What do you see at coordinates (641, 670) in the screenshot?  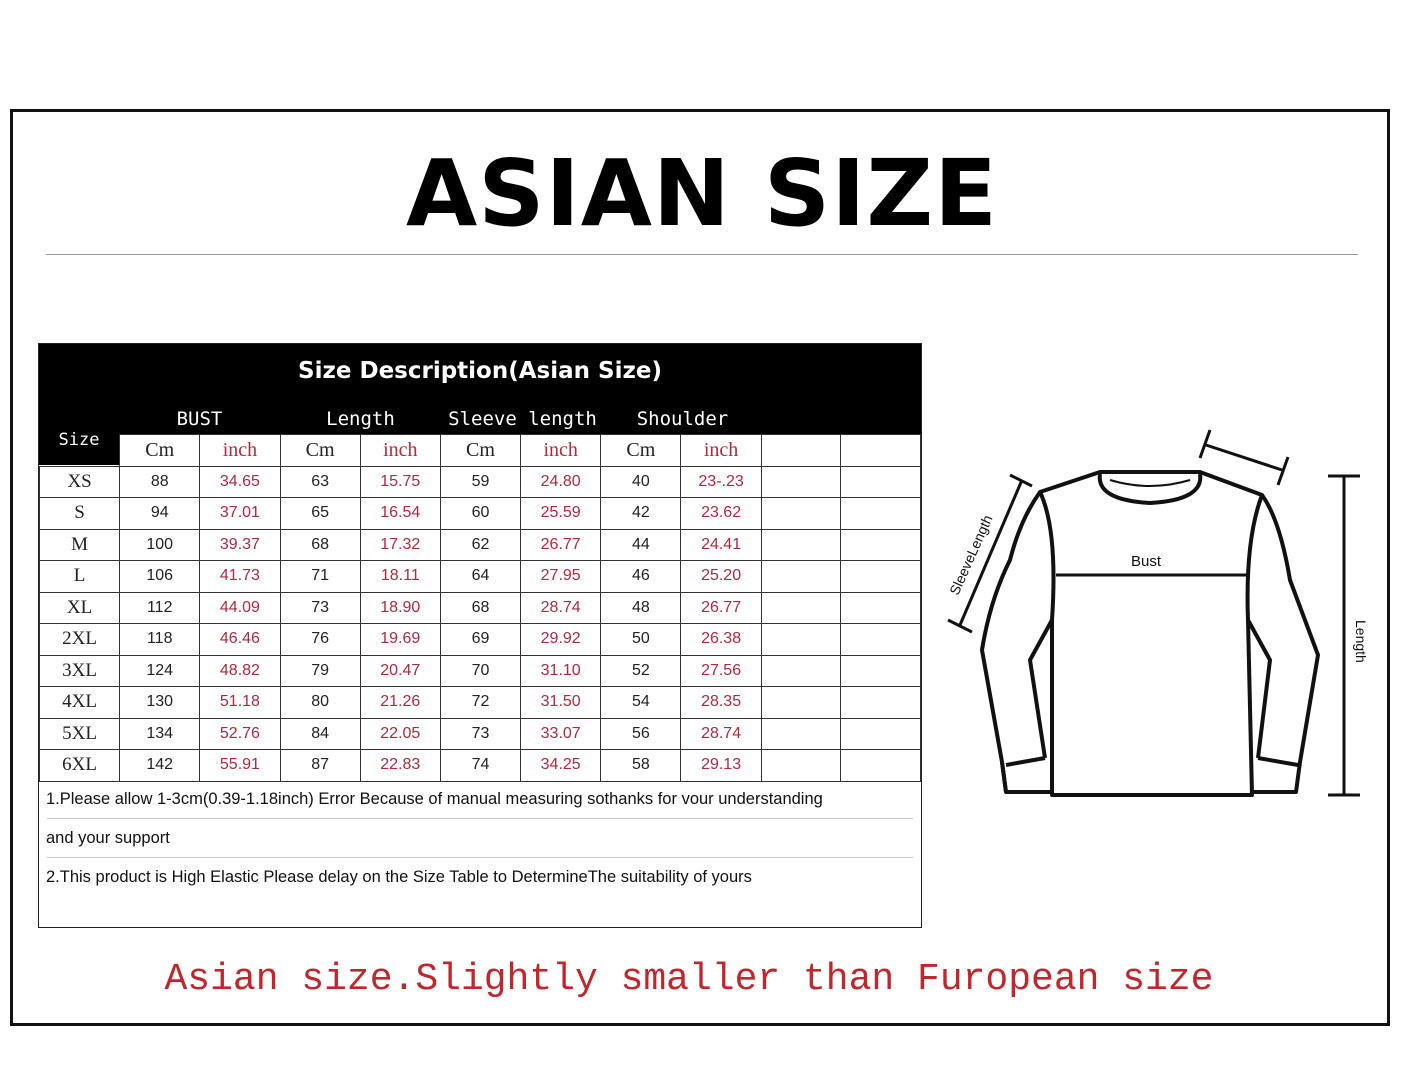 I see `value-cell: 52` at bounding box center [641, 670].